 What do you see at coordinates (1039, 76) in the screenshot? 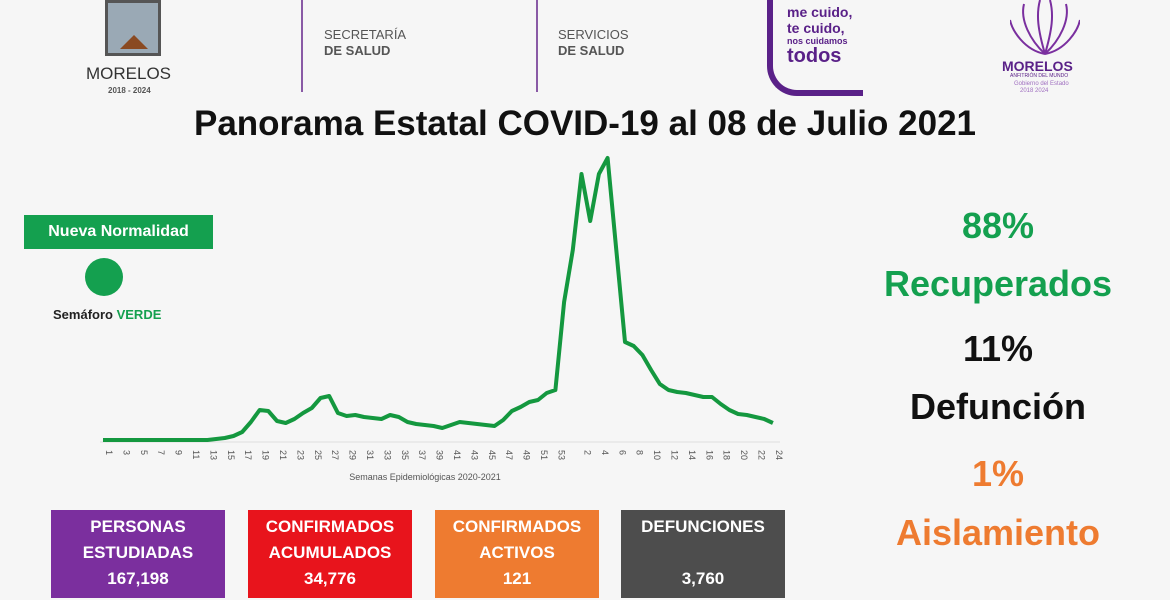
I see `morelos-flower-sub: ANFITRIÓN DEL MUNDO` at bounding box center [1039, 76].